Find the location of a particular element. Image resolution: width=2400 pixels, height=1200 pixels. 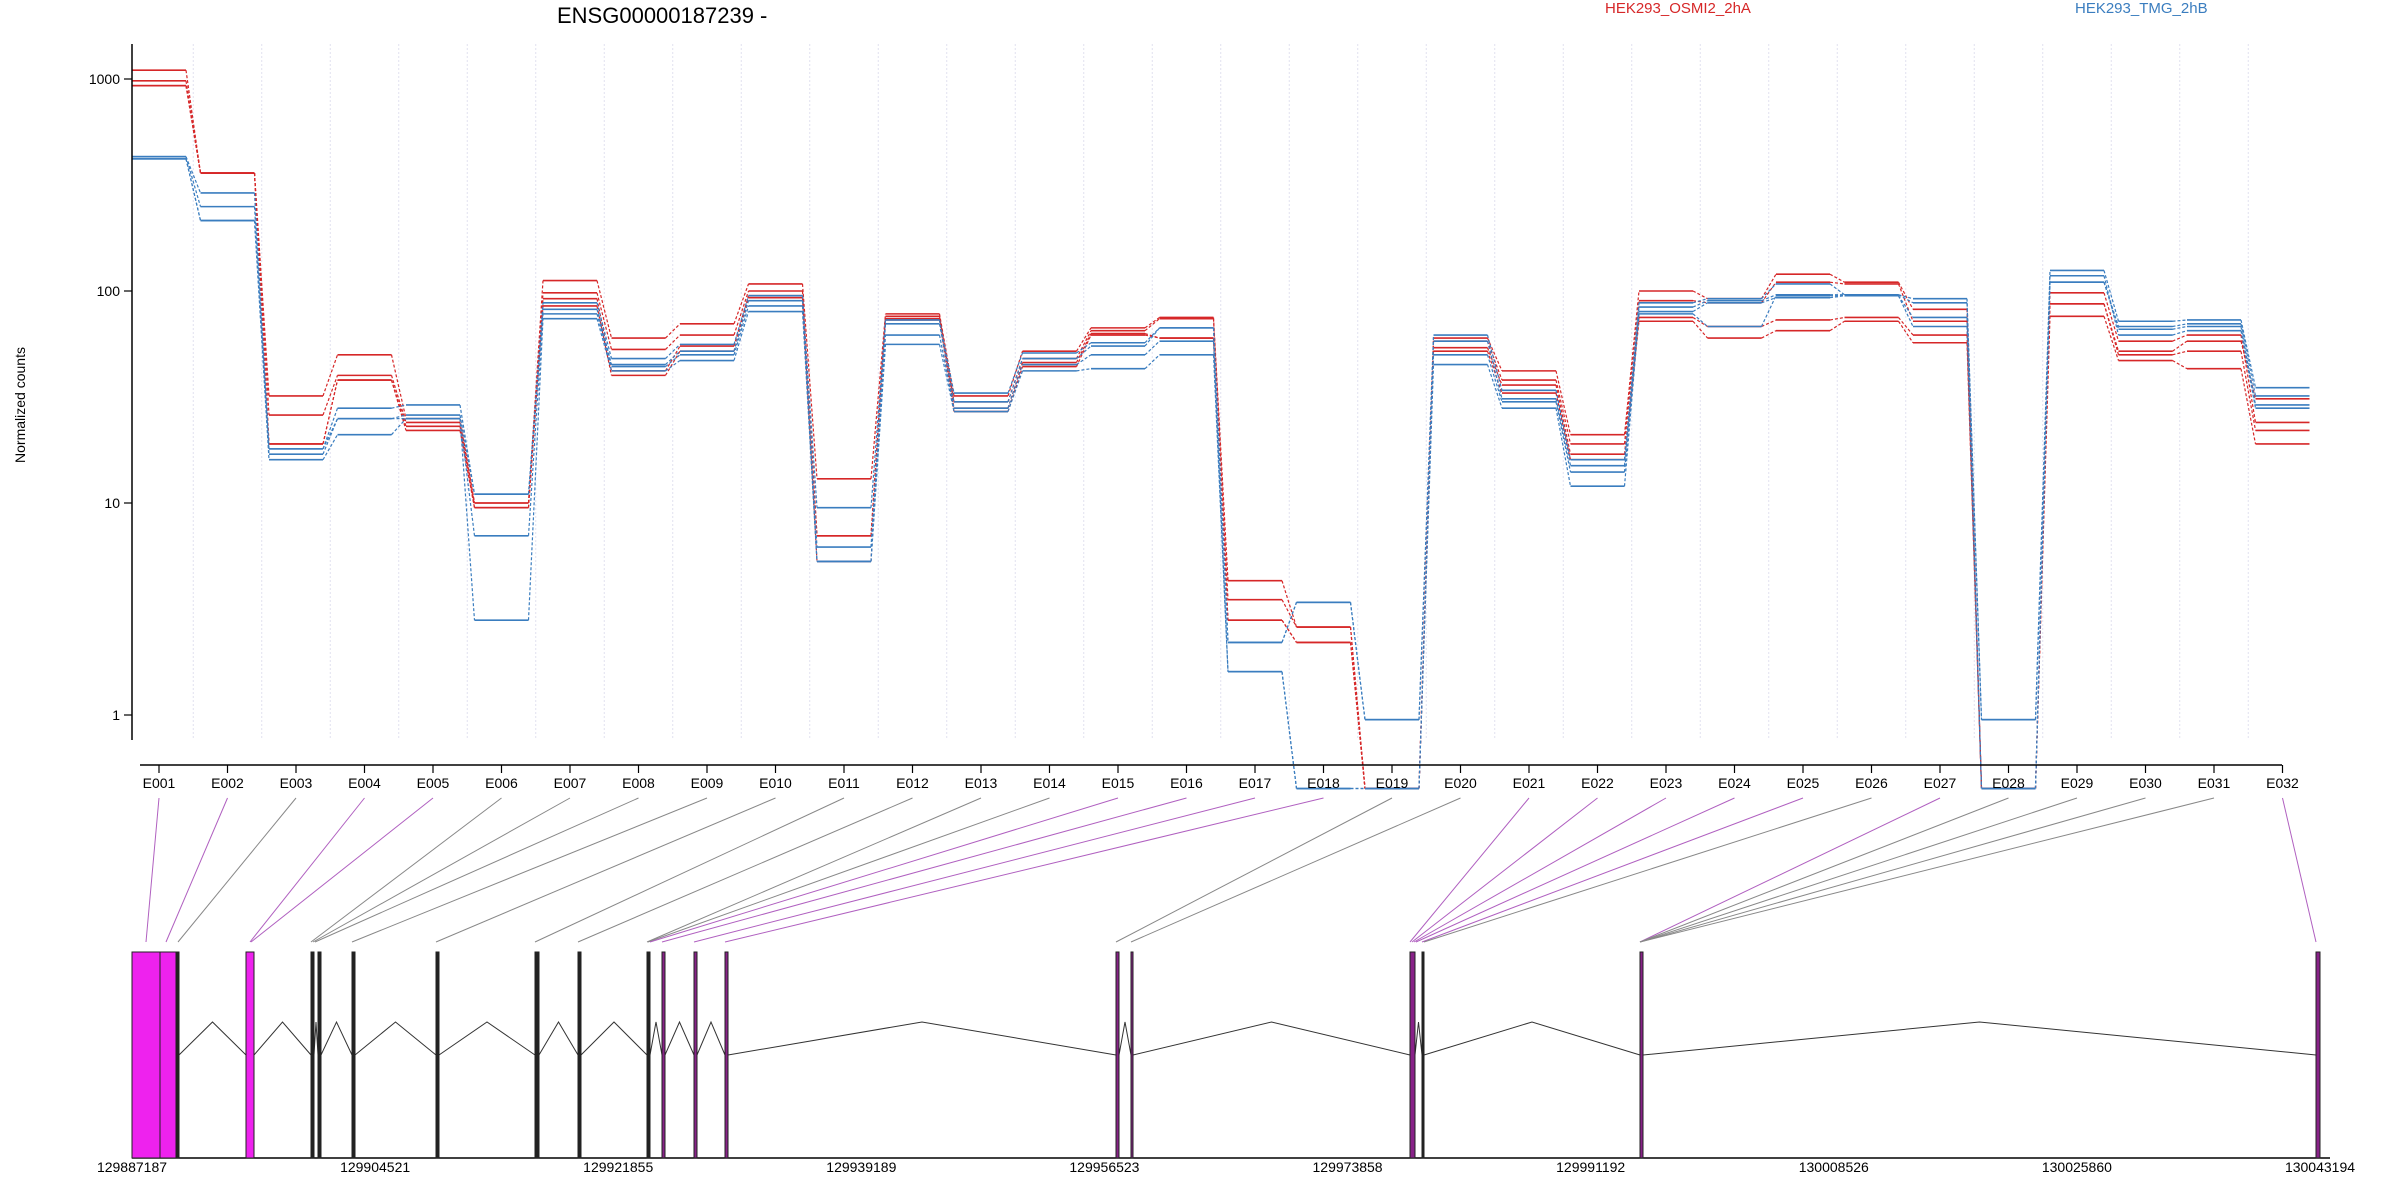

genome-coord-label: 129921855 is located at coordinates (618, 1167).